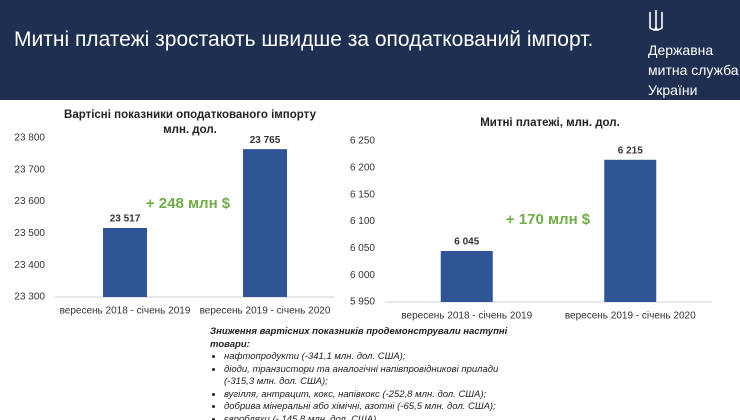 The image size is (740, 420). Describe the element at coordinates (362, 302) in the screenshot. I see `y-tick-label: 5 950` at that location.